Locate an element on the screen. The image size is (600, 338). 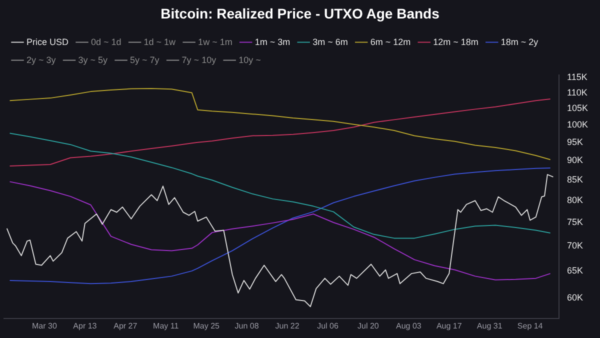
x-tick-label: Aug 03 is located at coordinates (409, 325).